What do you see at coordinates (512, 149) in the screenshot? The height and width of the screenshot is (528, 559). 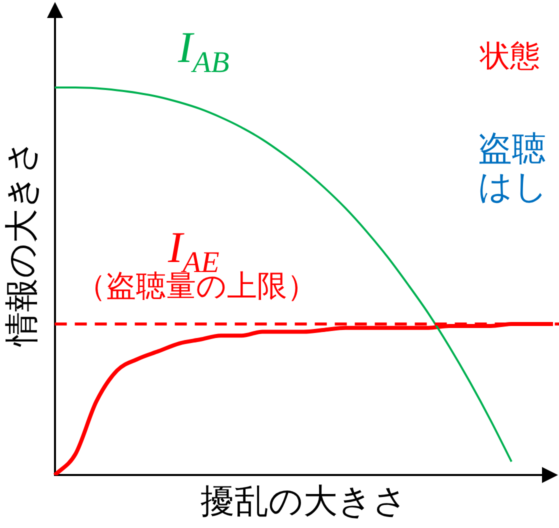 I see `annotation: 盗聴` at bounding box center [512, 149].